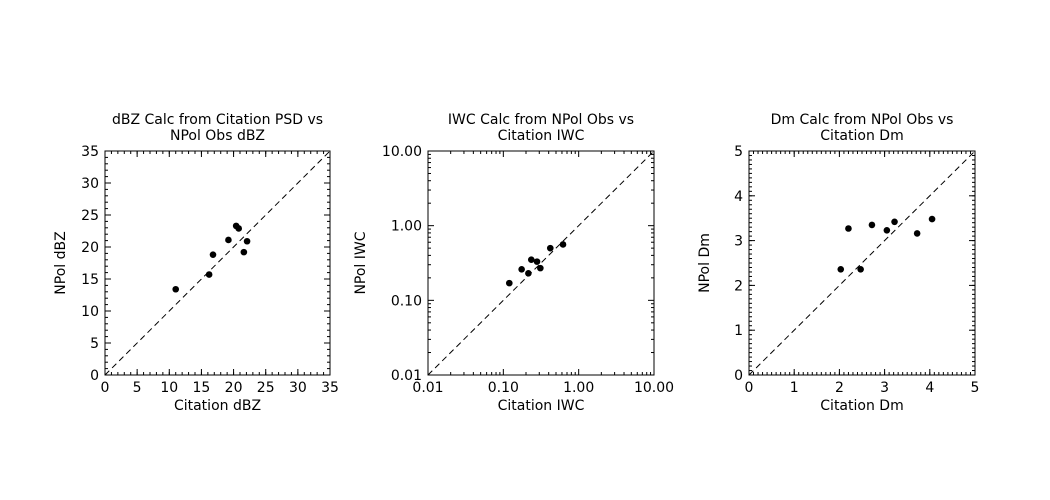 The image size is (1050, 500). I want to click on chart-title-line: NPol Obs dBZ, so click(217, 136).